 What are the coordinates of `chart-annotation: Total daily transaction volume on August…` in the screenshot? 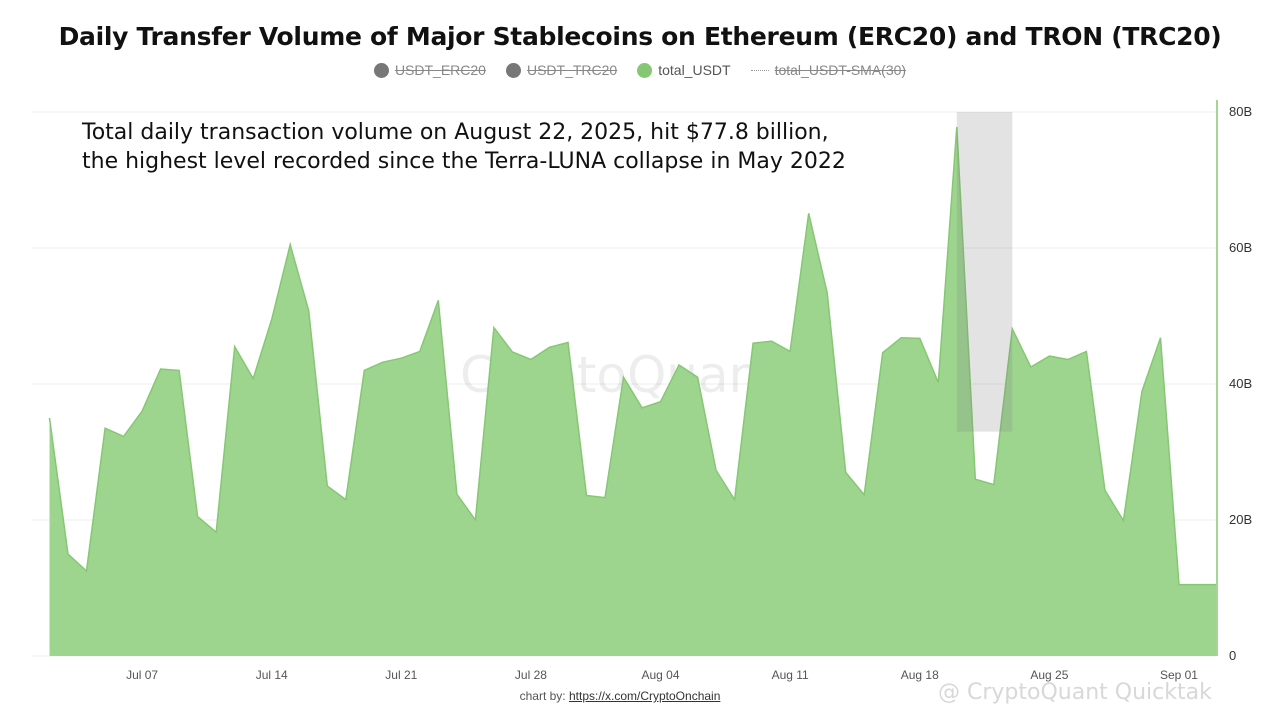 It's located at (464, 147).